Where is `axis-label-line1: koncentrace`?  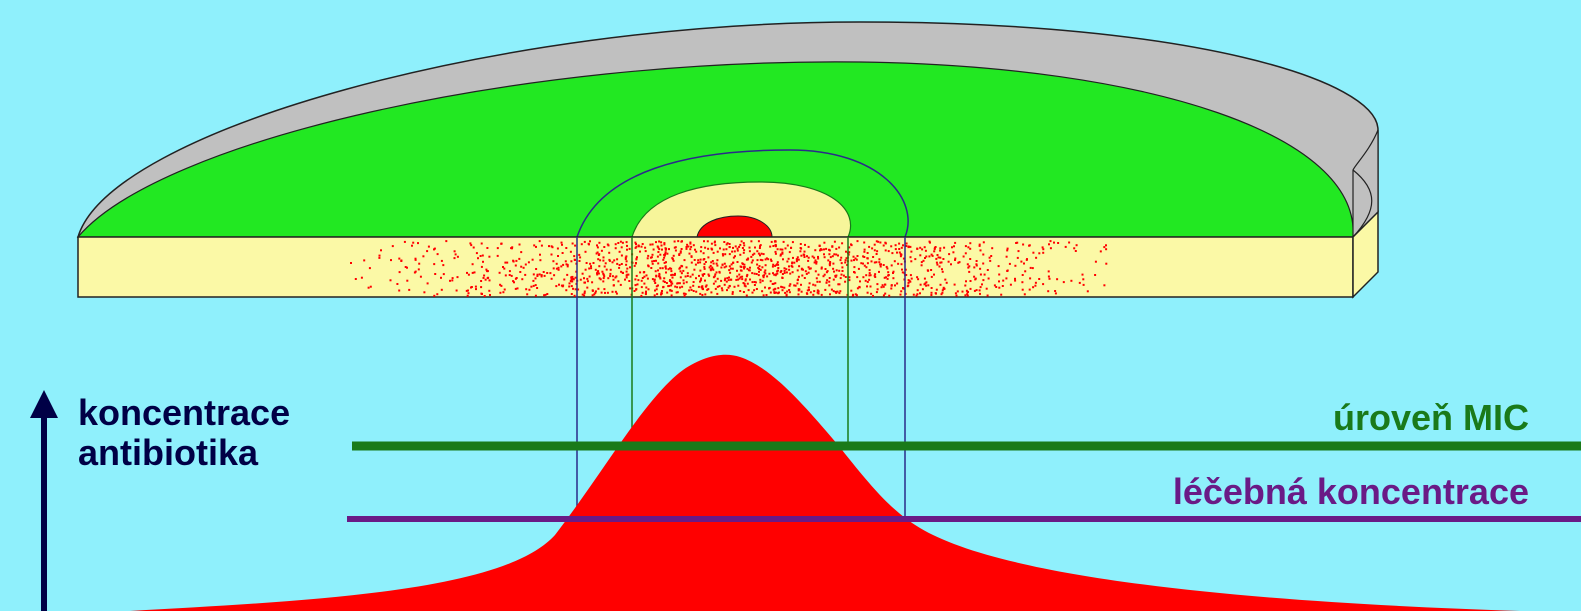 axis-label-line1: koncentrace is located at coordinates (184, 412).